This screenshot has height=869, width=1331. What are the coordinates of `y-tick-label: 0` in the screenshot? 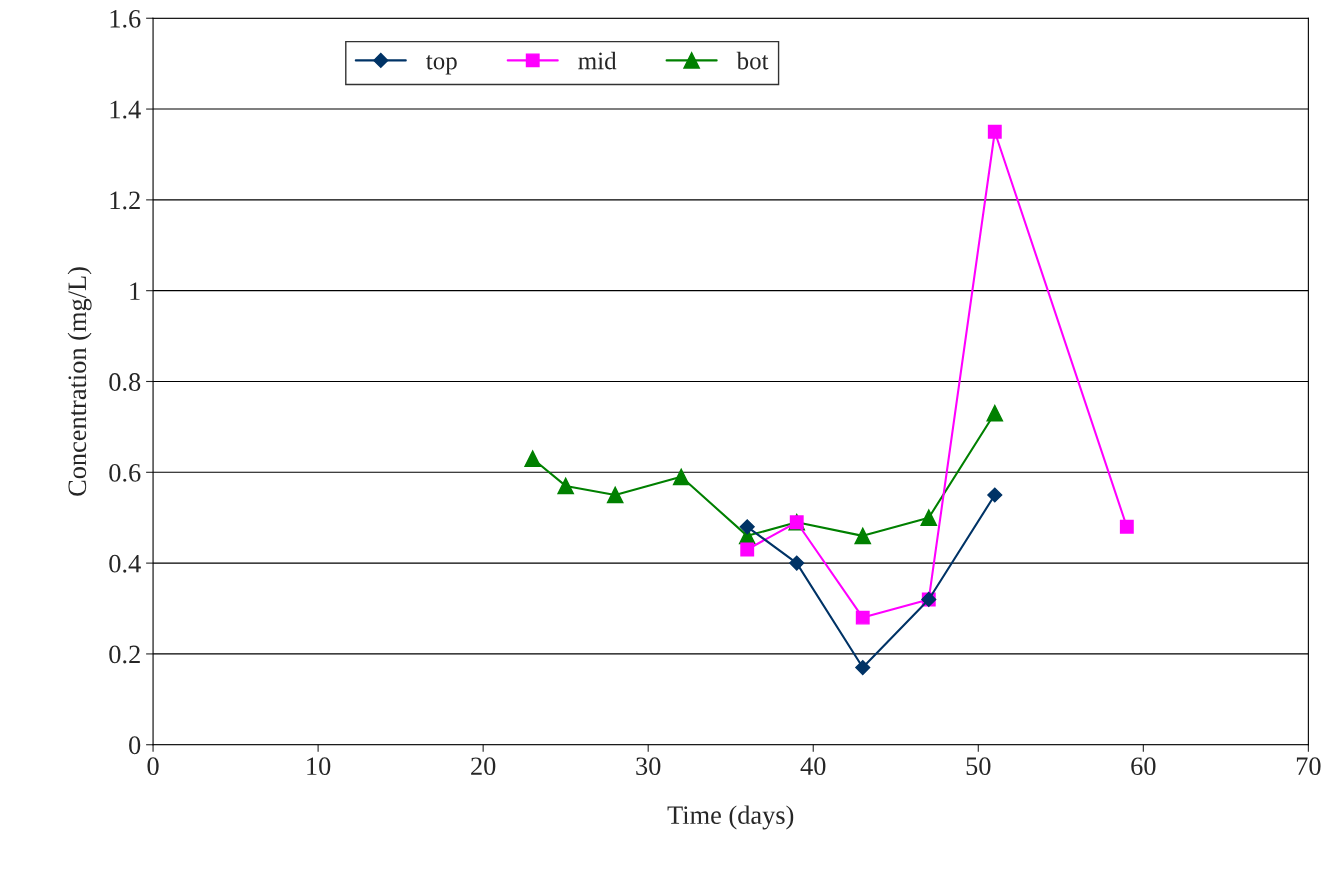 It's located at (135, 745).